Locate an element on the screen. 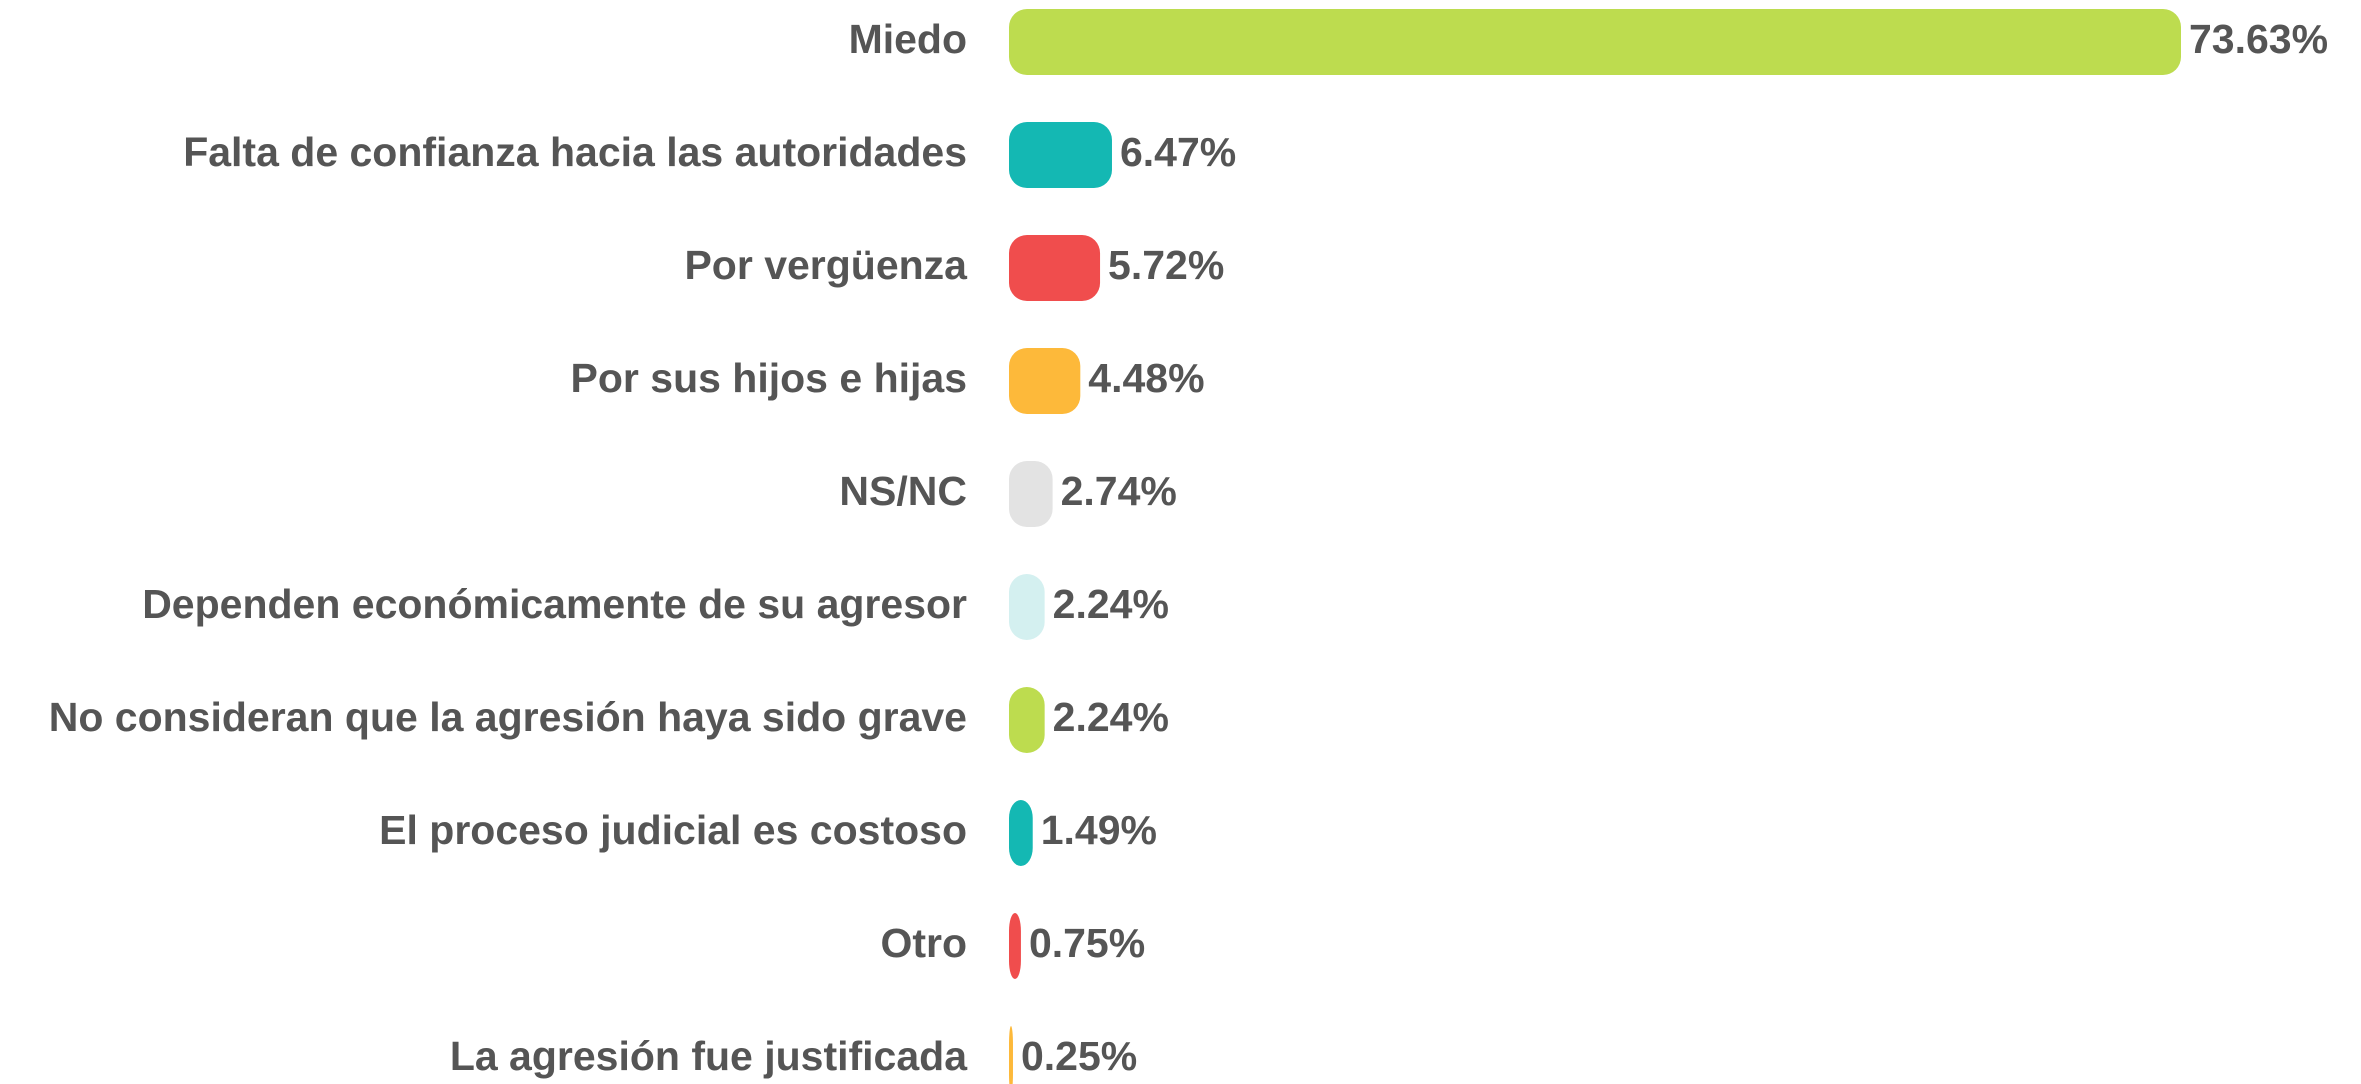 The width and height of the screenshot is (2361, 1084). category-label: Otro is located at coordinates (923, 943).